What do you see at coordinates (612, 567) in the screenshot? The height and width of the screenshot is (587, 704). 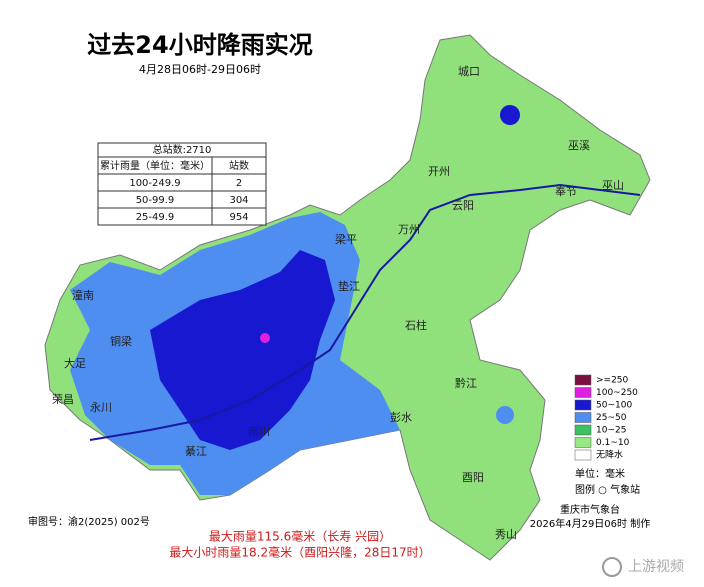 I see `watermark-logo` at bounding box center [612, 567].